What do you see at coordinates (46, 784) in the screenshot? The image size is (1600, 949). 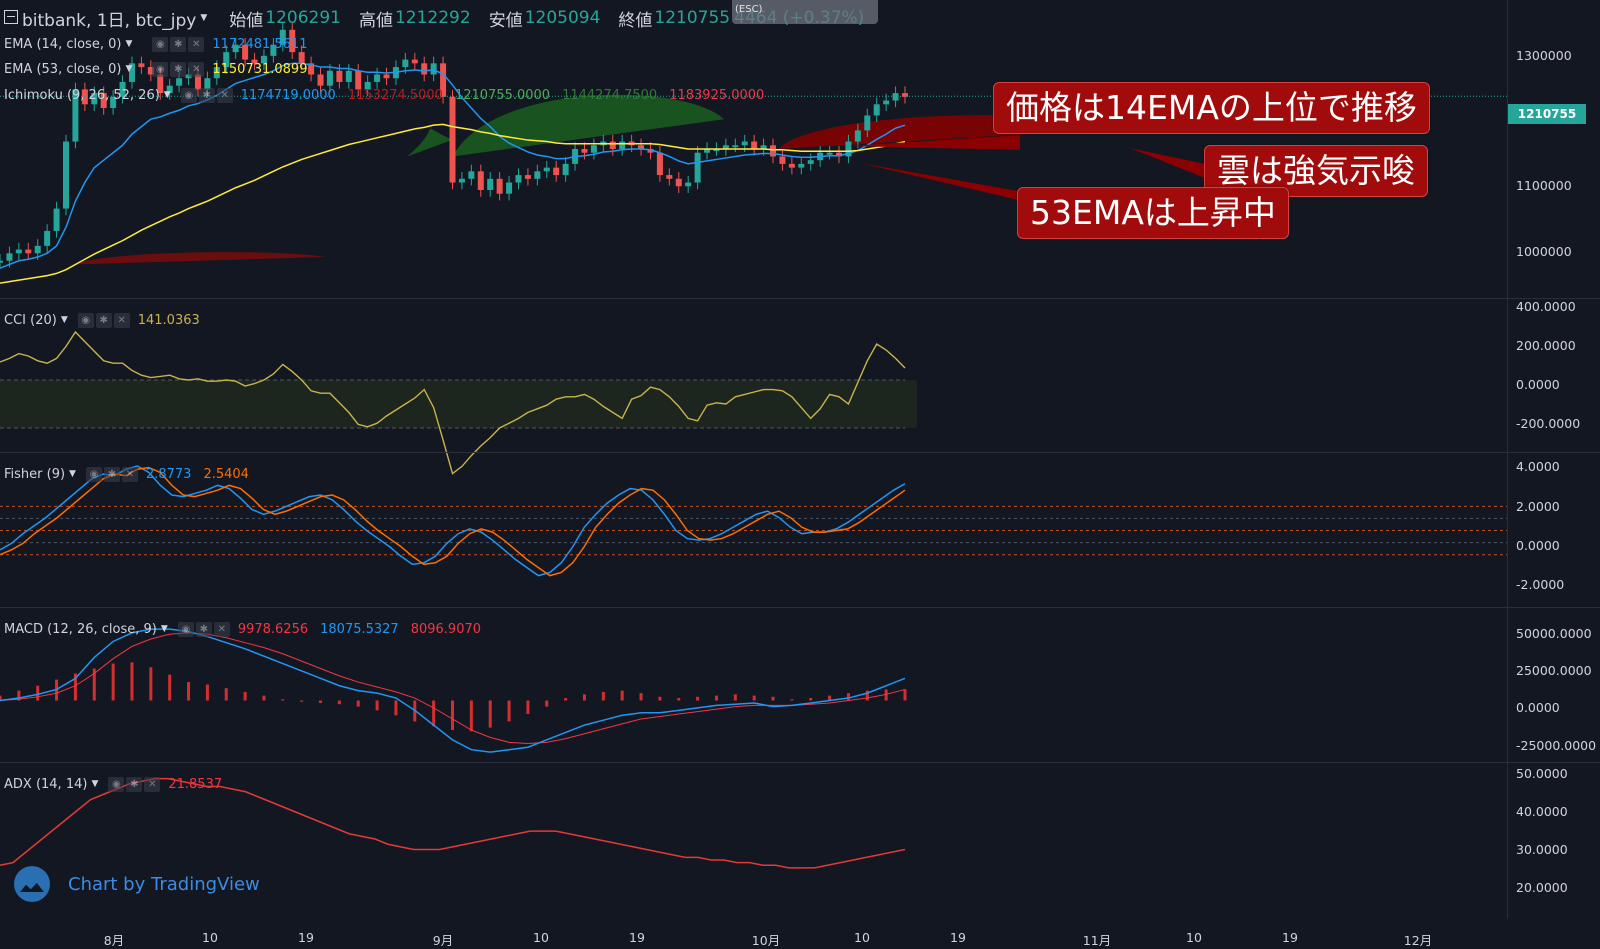 I see `adx-name: ADX (14, 14)` at bounding box center [46, 784].